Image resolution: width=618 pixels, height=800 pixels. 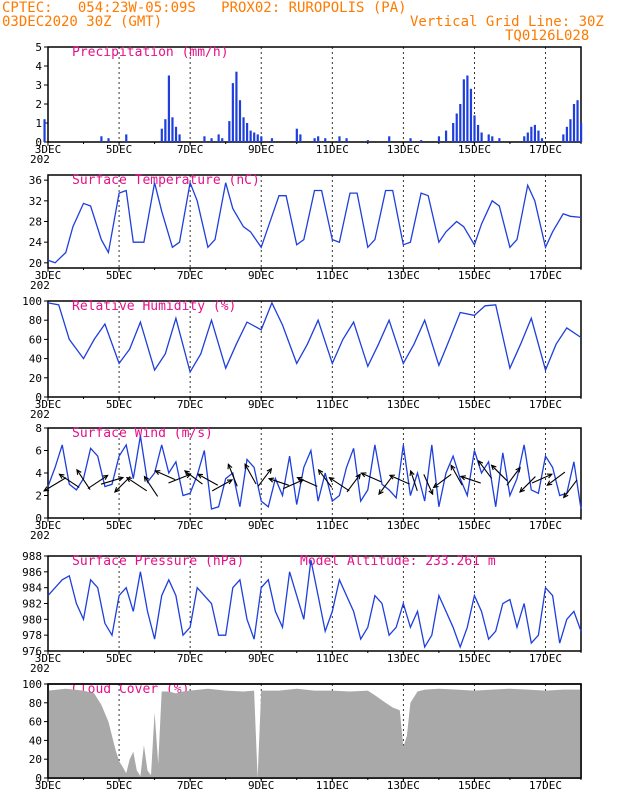 I want to click on cloud-xtick-label: 7DEC, so click(x=190, y=785).